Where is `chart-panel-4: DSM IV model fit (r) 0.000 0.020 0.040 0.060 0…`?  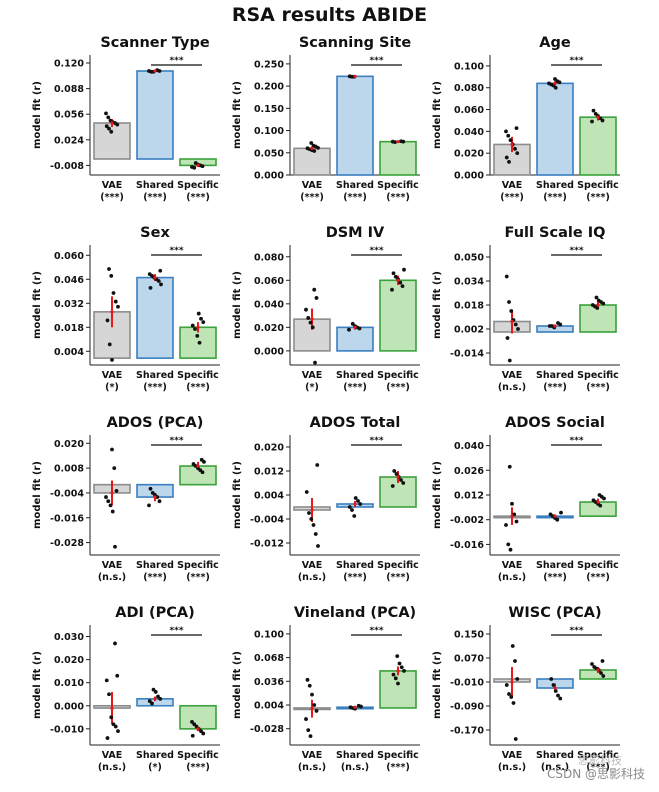 chart-panel-4: DSM IV model fit (r) 0.000 0.020 0.040 0.060 0… is located at coordinates (326, 309).